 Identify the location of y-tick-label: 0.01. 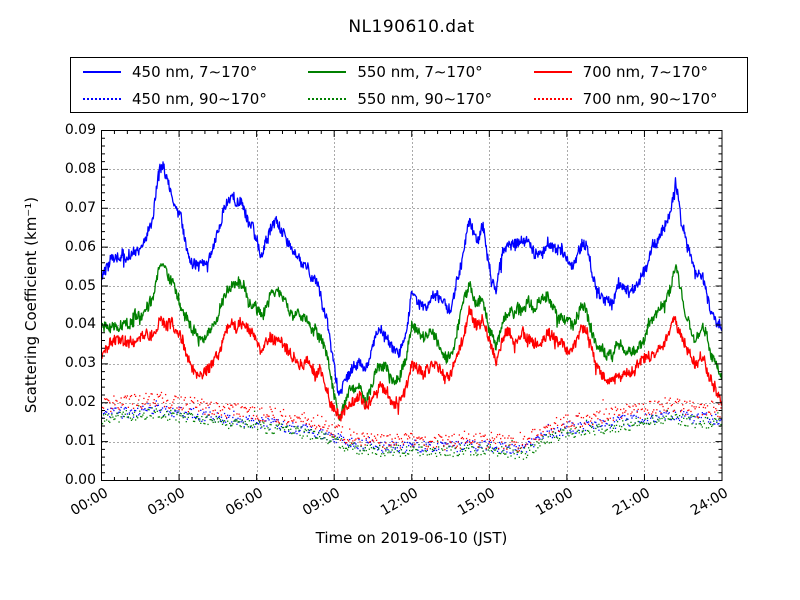
(80, 441).